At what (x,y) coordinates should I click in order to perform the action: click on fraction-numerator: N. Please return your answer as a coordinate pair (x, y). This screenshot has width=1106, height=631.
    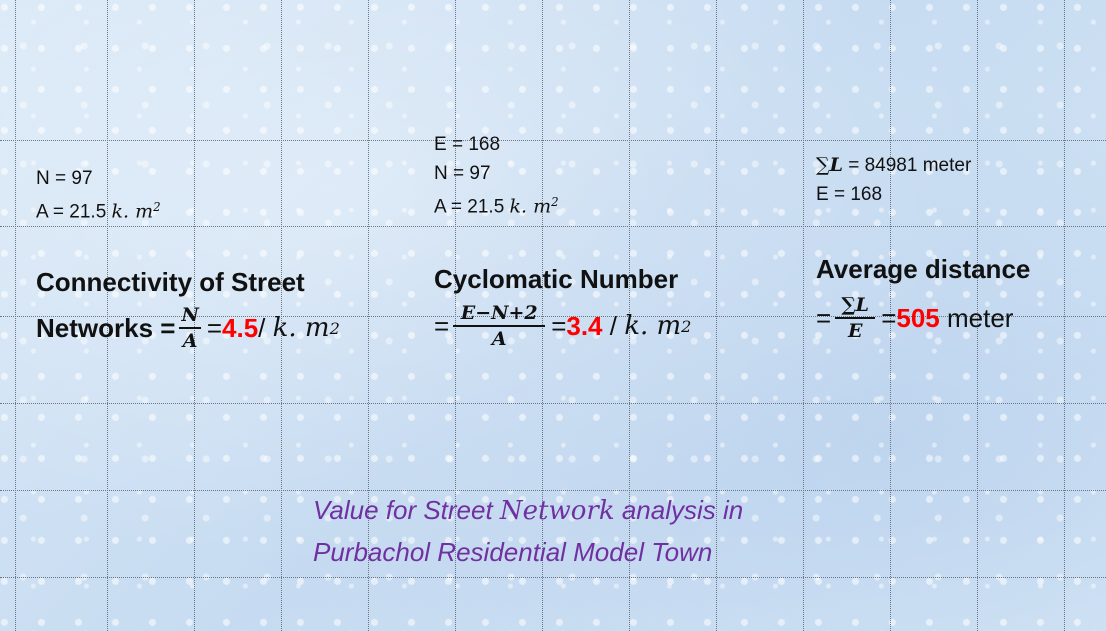
    Looking at the image, I should click on (190, 316).